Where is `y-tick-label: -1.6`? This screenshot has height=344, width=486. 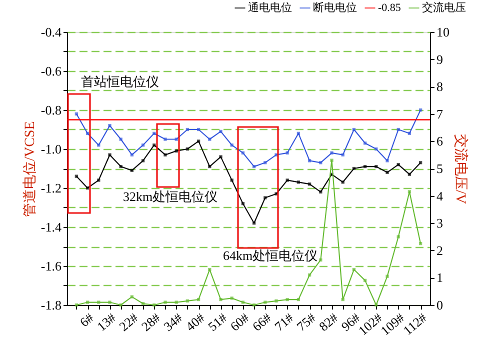
y-tick-label: -1.6 is located at coordinates (51, 266).